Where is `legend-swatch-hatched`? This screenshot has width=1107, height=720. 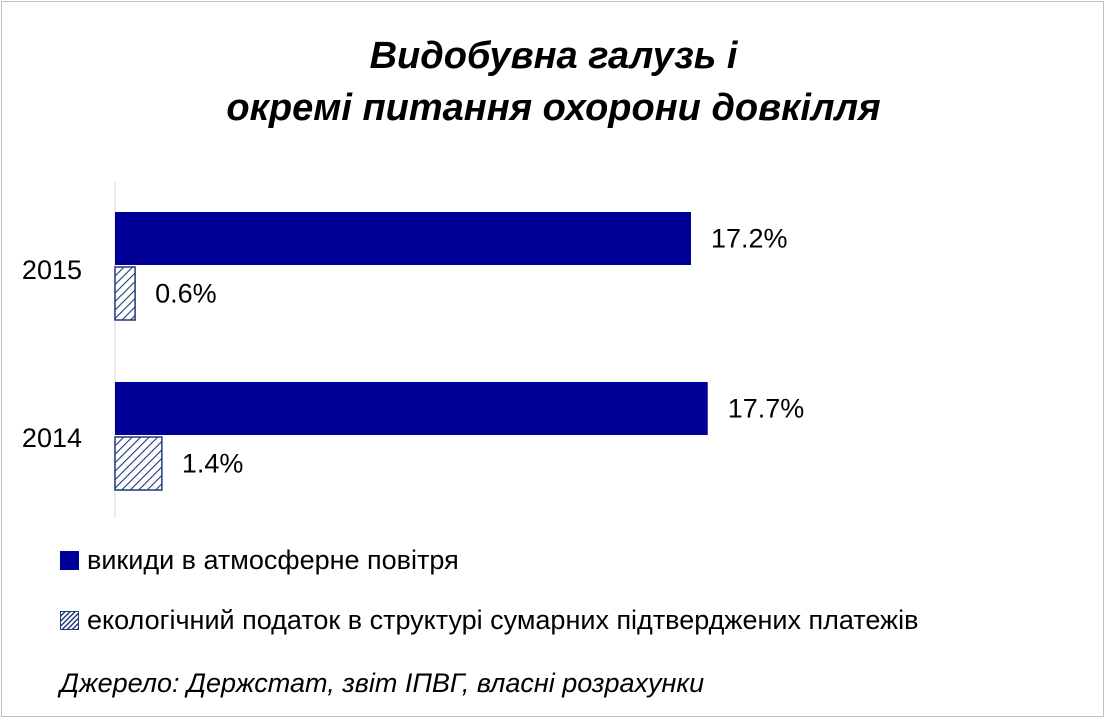 legend-swatch-hatched is located at coordinates (69, 620).